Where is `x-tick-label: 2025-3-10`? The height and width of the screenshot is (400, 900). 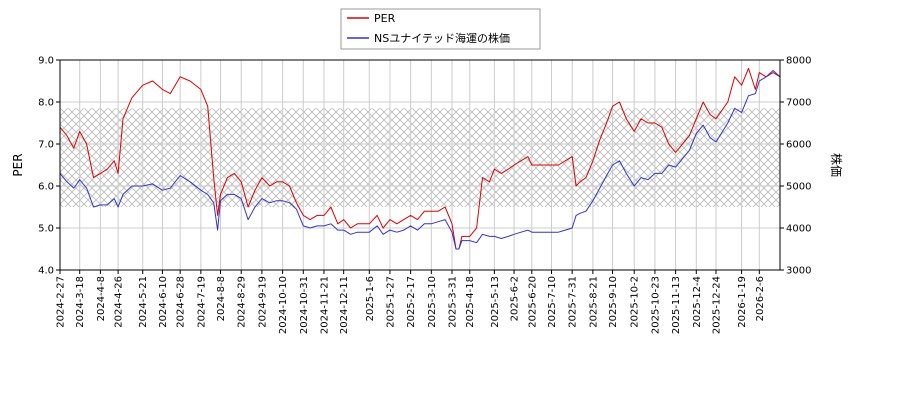 x-tick-label: 2025-3-10 is located at coordinates (432, 302).